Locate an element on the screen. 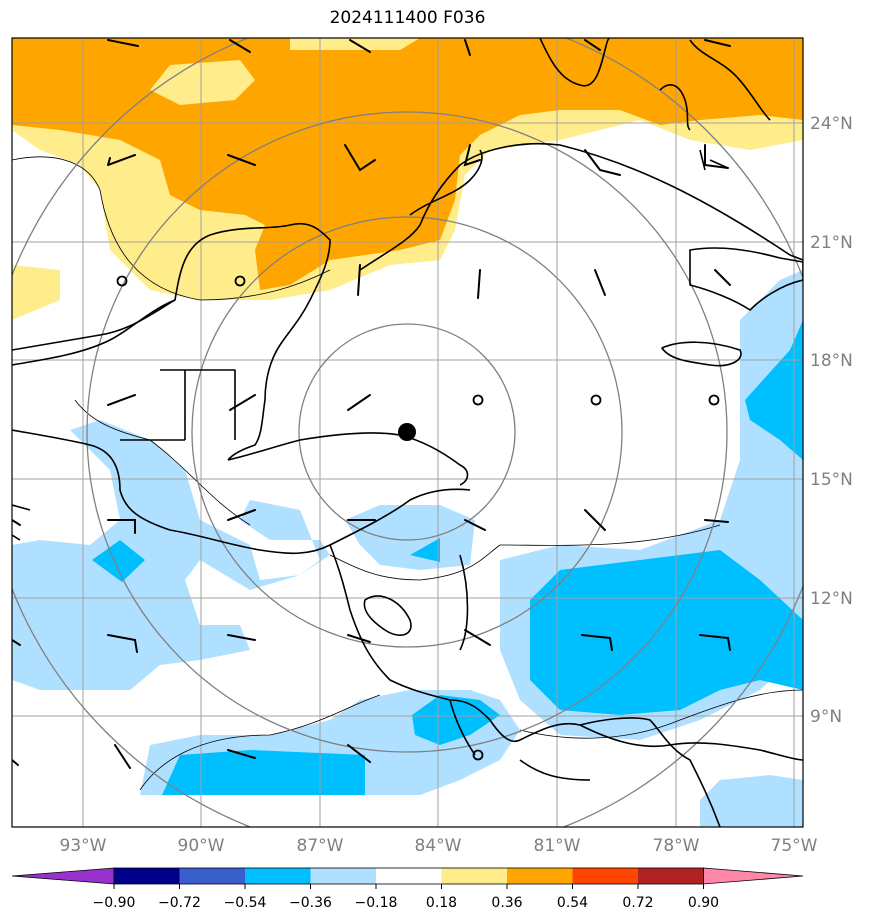  lat-label: 21°N is located at coordinates (831, 243).